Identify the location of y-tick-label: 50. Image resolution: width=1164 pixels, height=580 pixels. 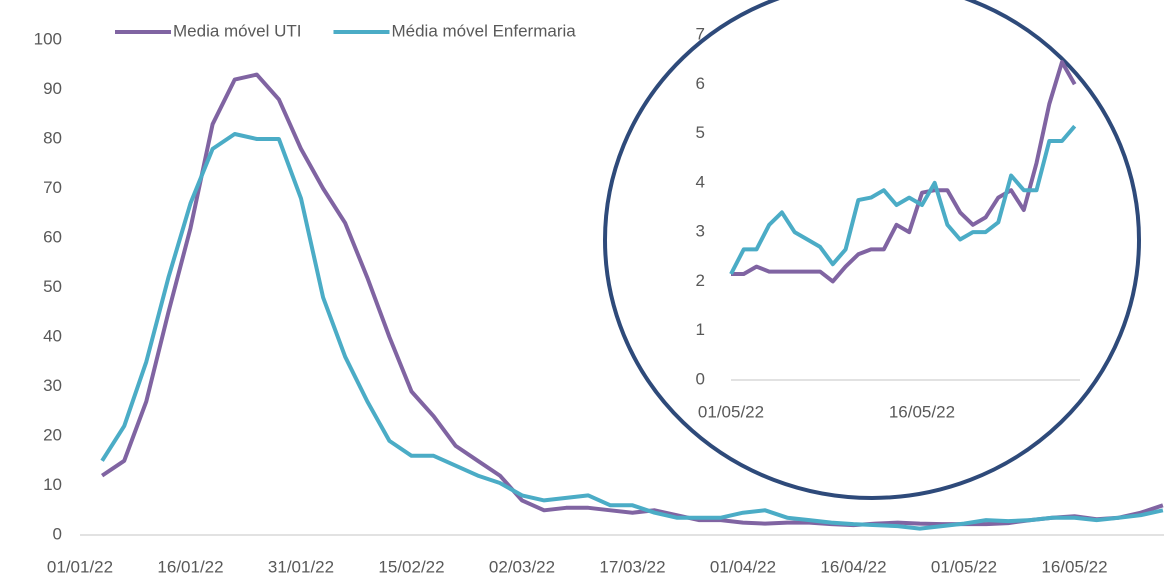
(52, 286).